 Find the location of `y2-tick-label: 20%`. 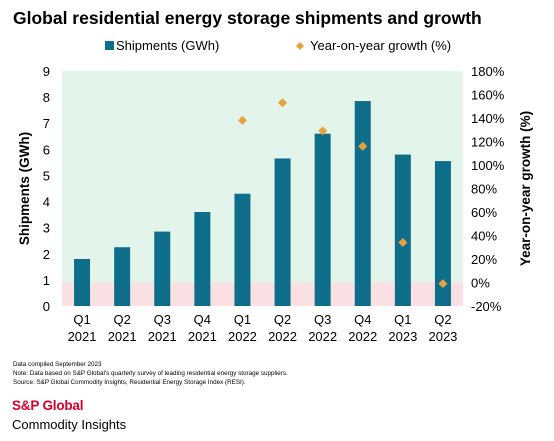

y2-tick-label: 20% is located at coordinates (484, 259).